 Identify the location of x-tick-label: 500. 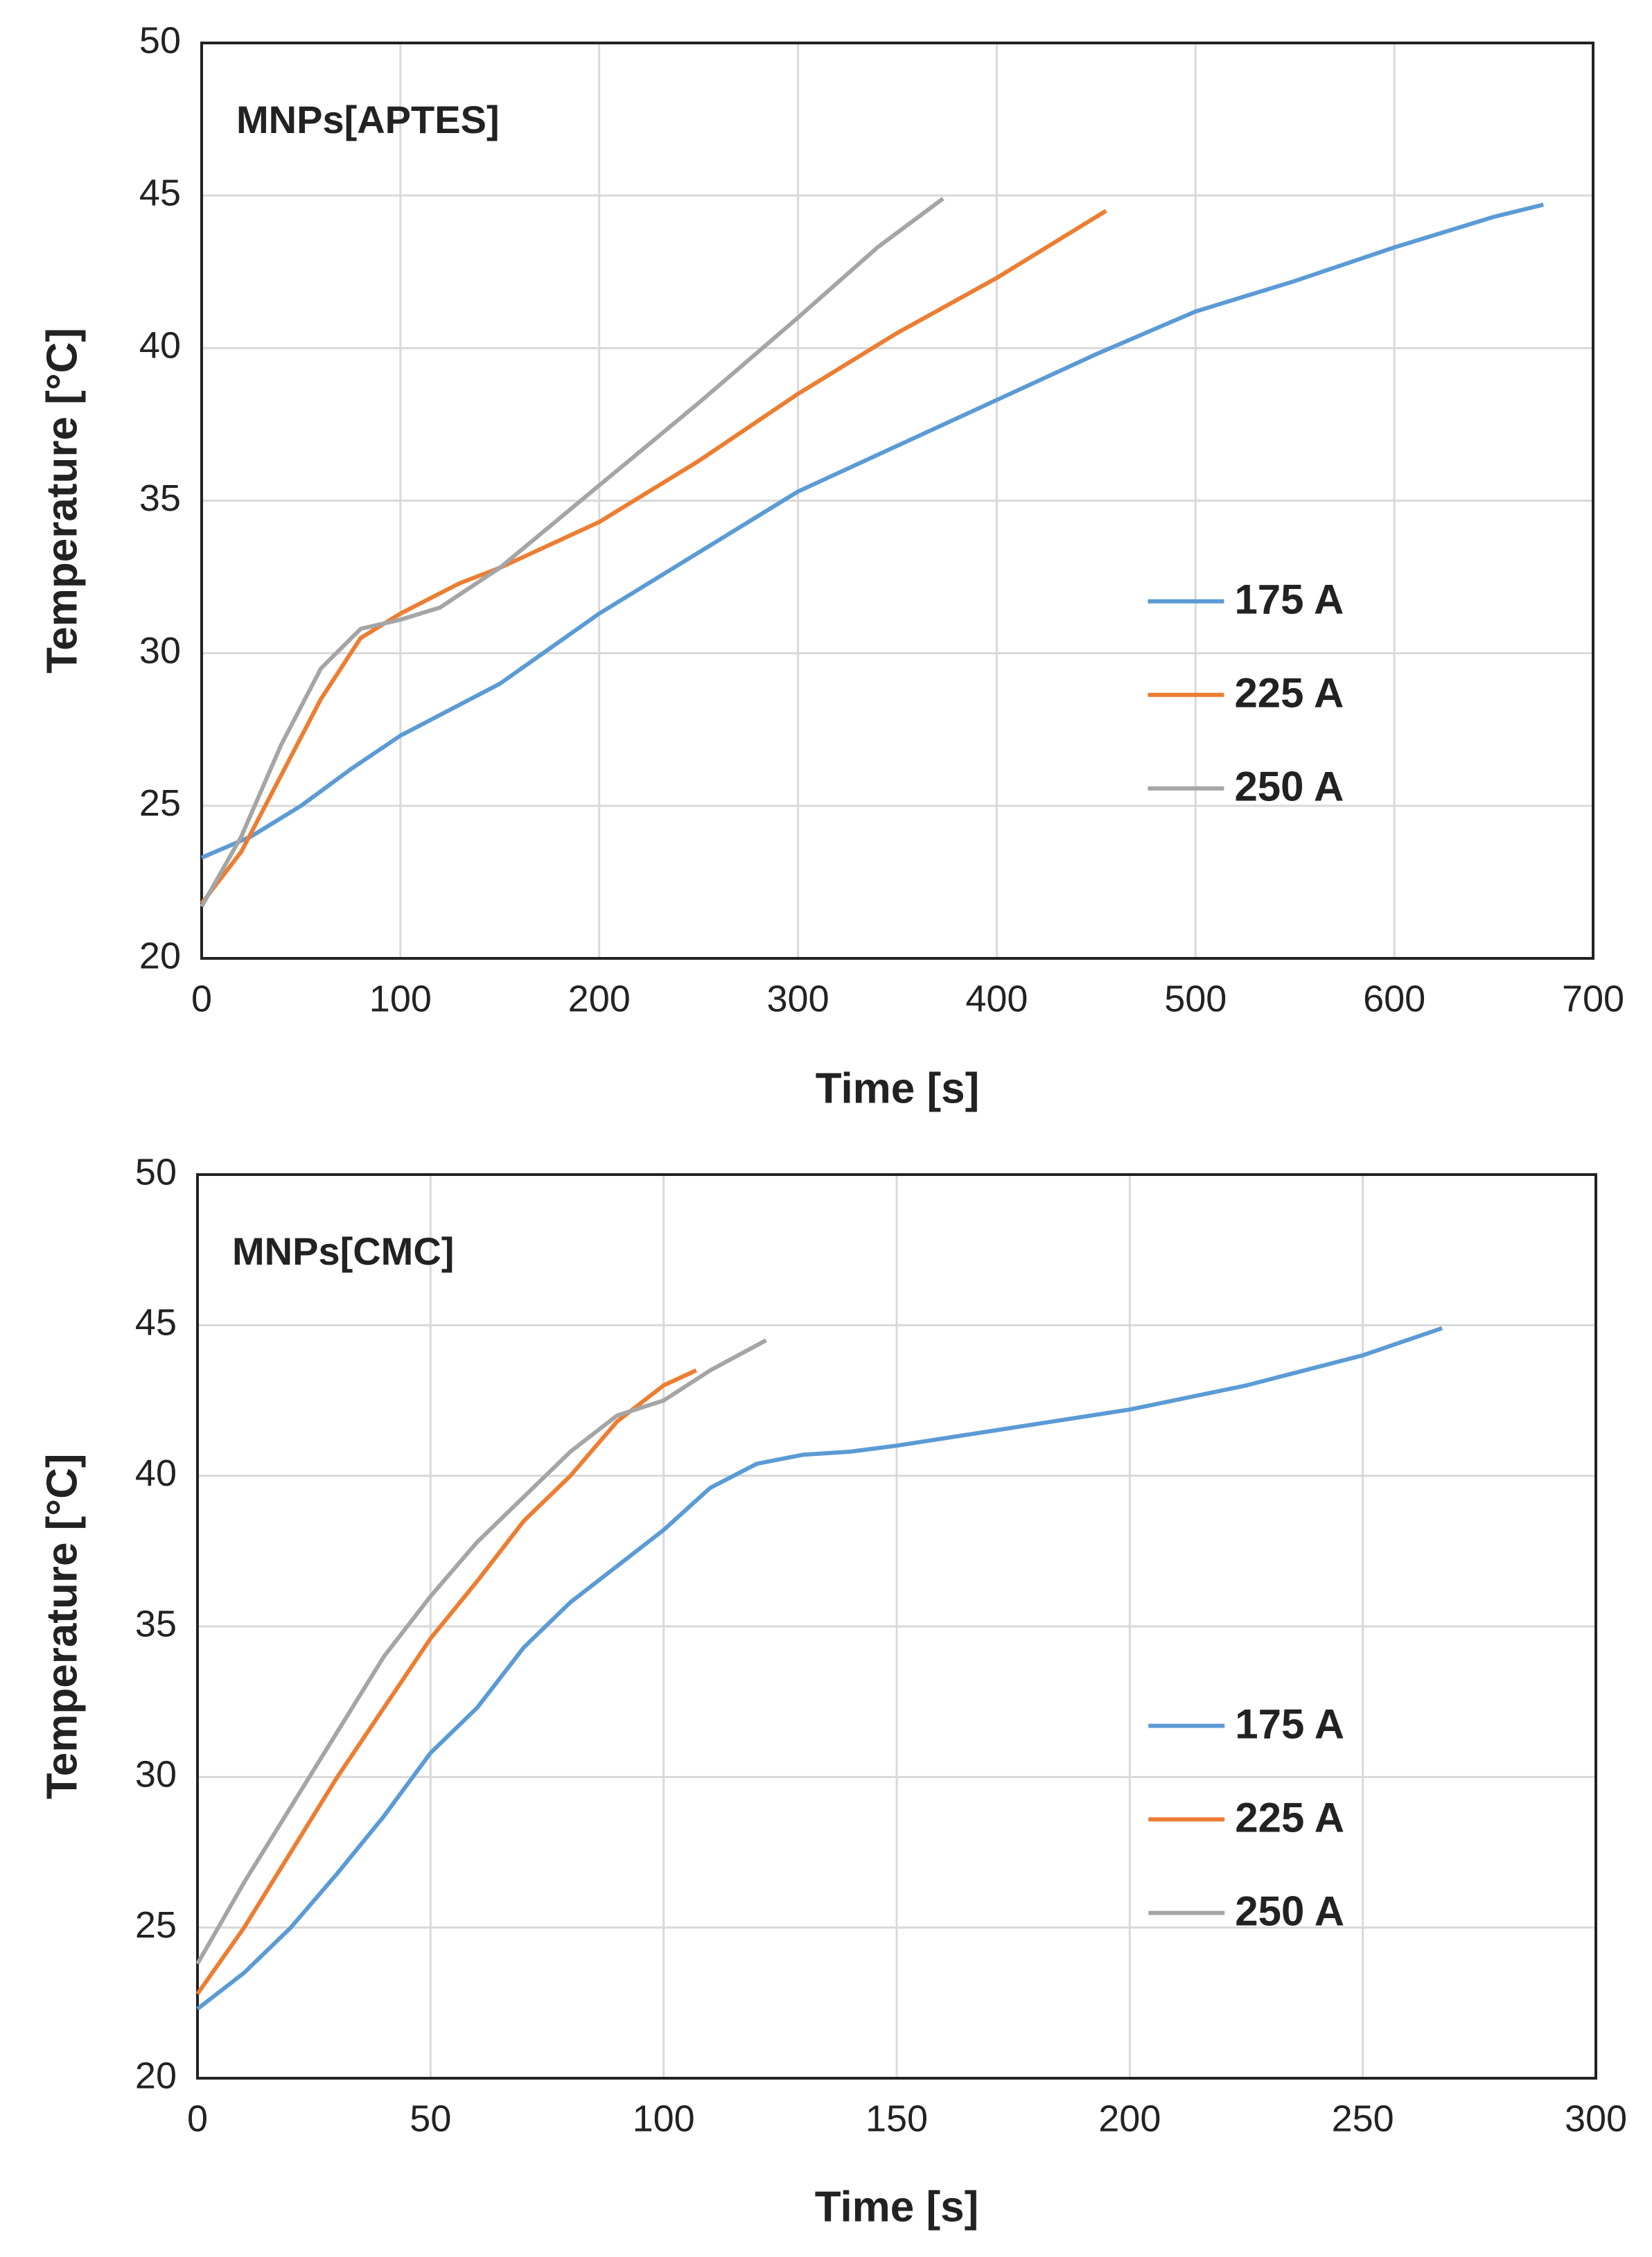
(1195, 998).